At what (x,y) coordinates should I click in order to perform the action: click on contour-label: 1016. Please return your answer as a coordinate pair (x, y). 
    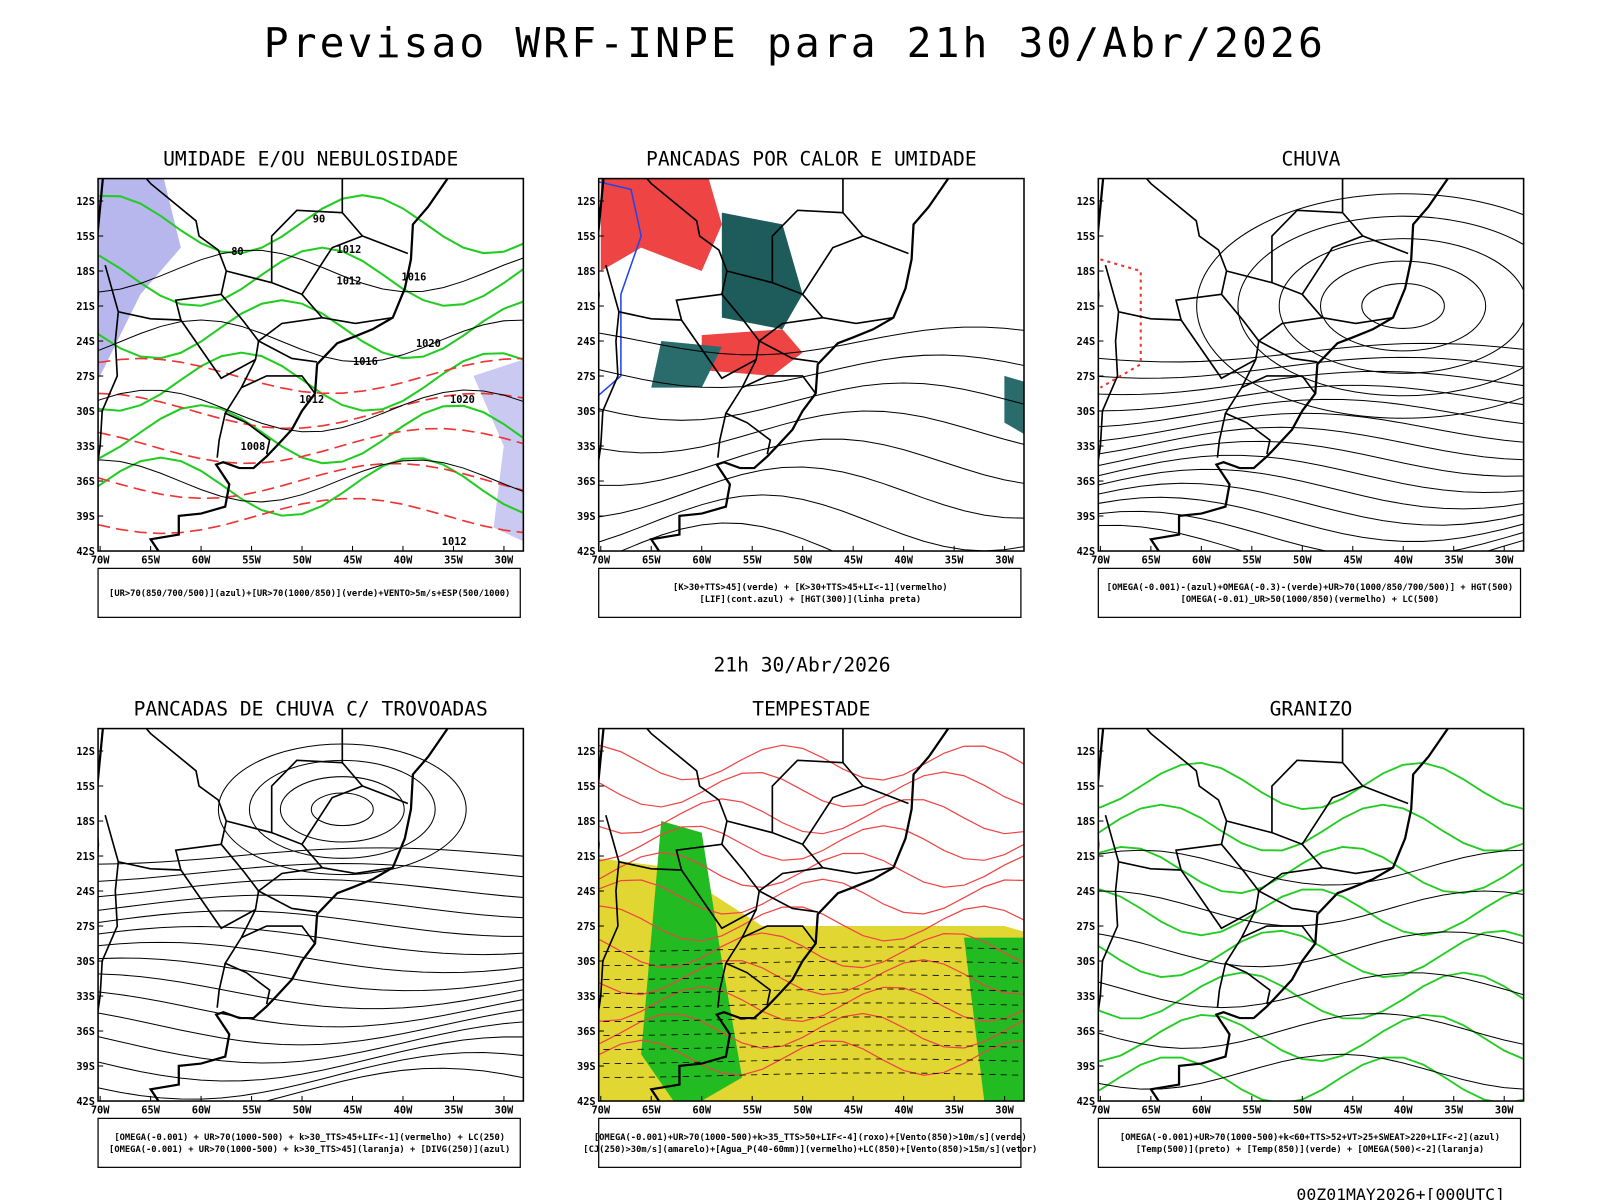
    Looking at the image, I should click on (365, 362).